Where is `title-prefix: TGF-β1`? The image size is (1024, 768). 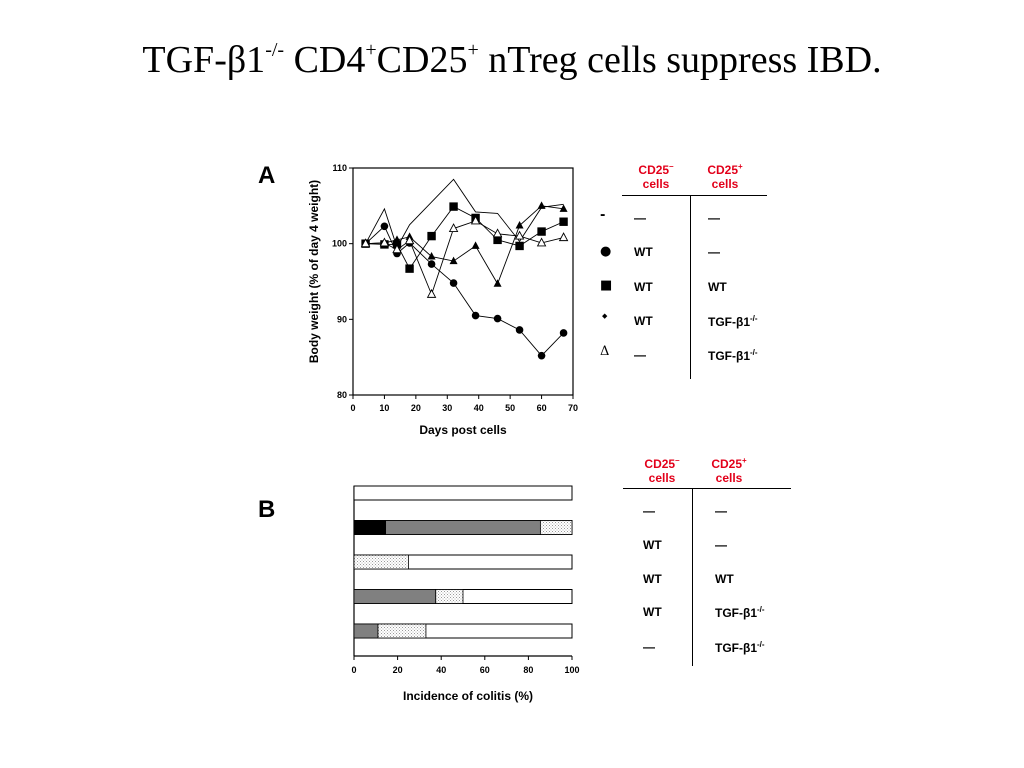
title-prefix: TGF-β1 is located at coordinates (204, 60).